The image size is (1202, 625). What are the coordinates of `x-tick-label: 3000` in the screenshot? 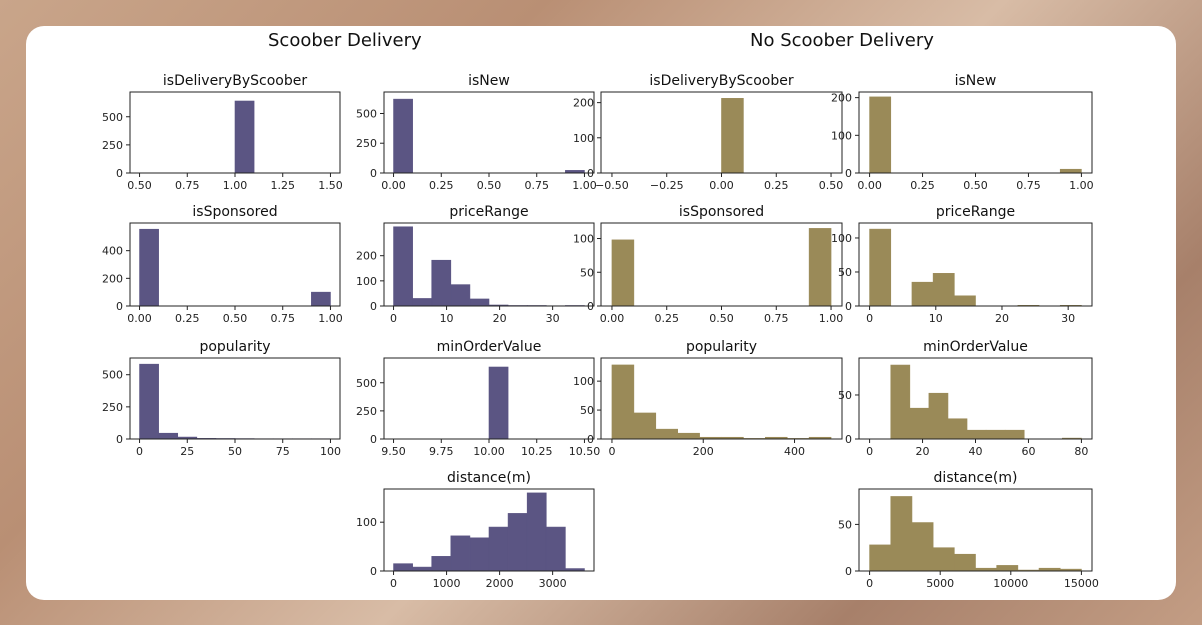 It's located at (553, 583).